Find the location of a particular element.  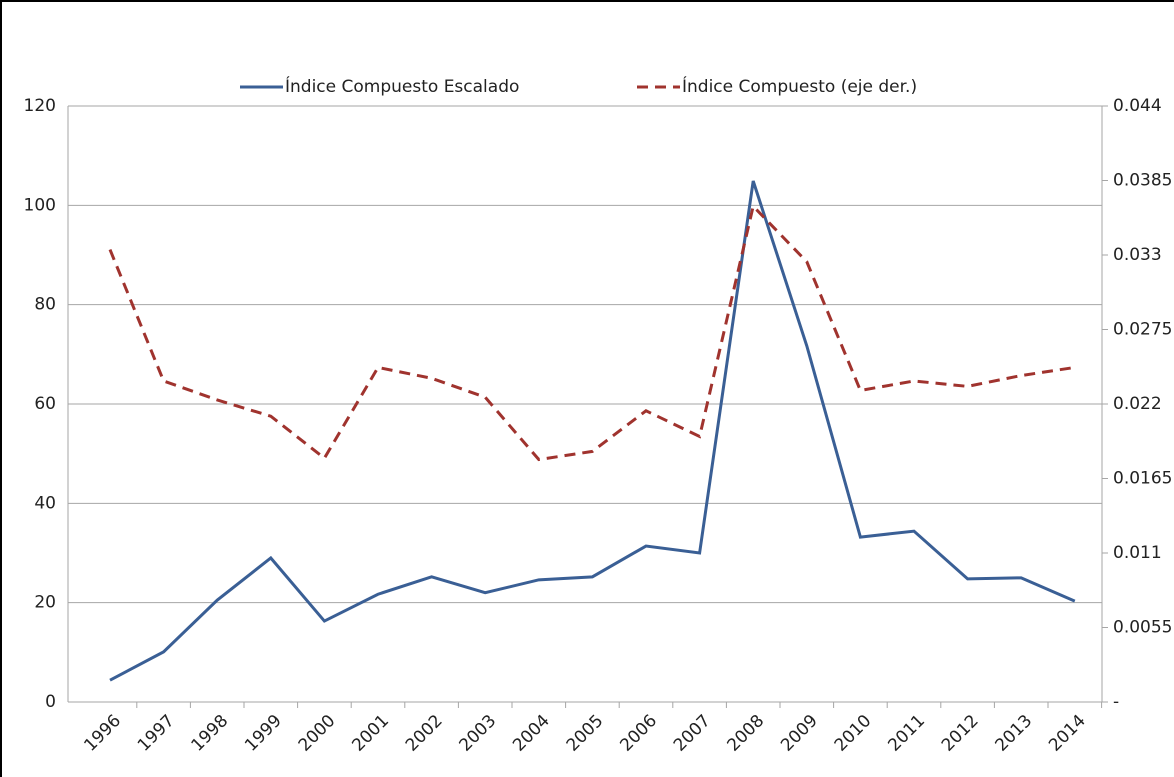

x-tick-label: 1996 is located at coordinates (102, 733).